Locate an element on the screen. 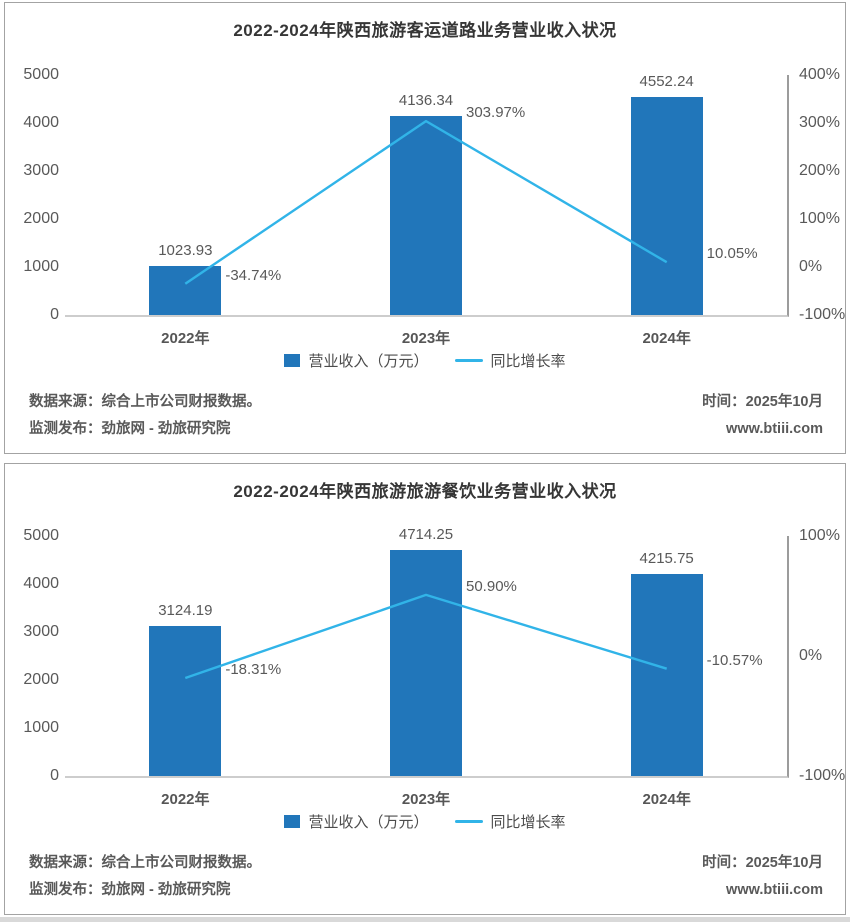 This screenshot has height=922, width=850. bar-value-label: 4215.75 is located at coordinates (666, 558).